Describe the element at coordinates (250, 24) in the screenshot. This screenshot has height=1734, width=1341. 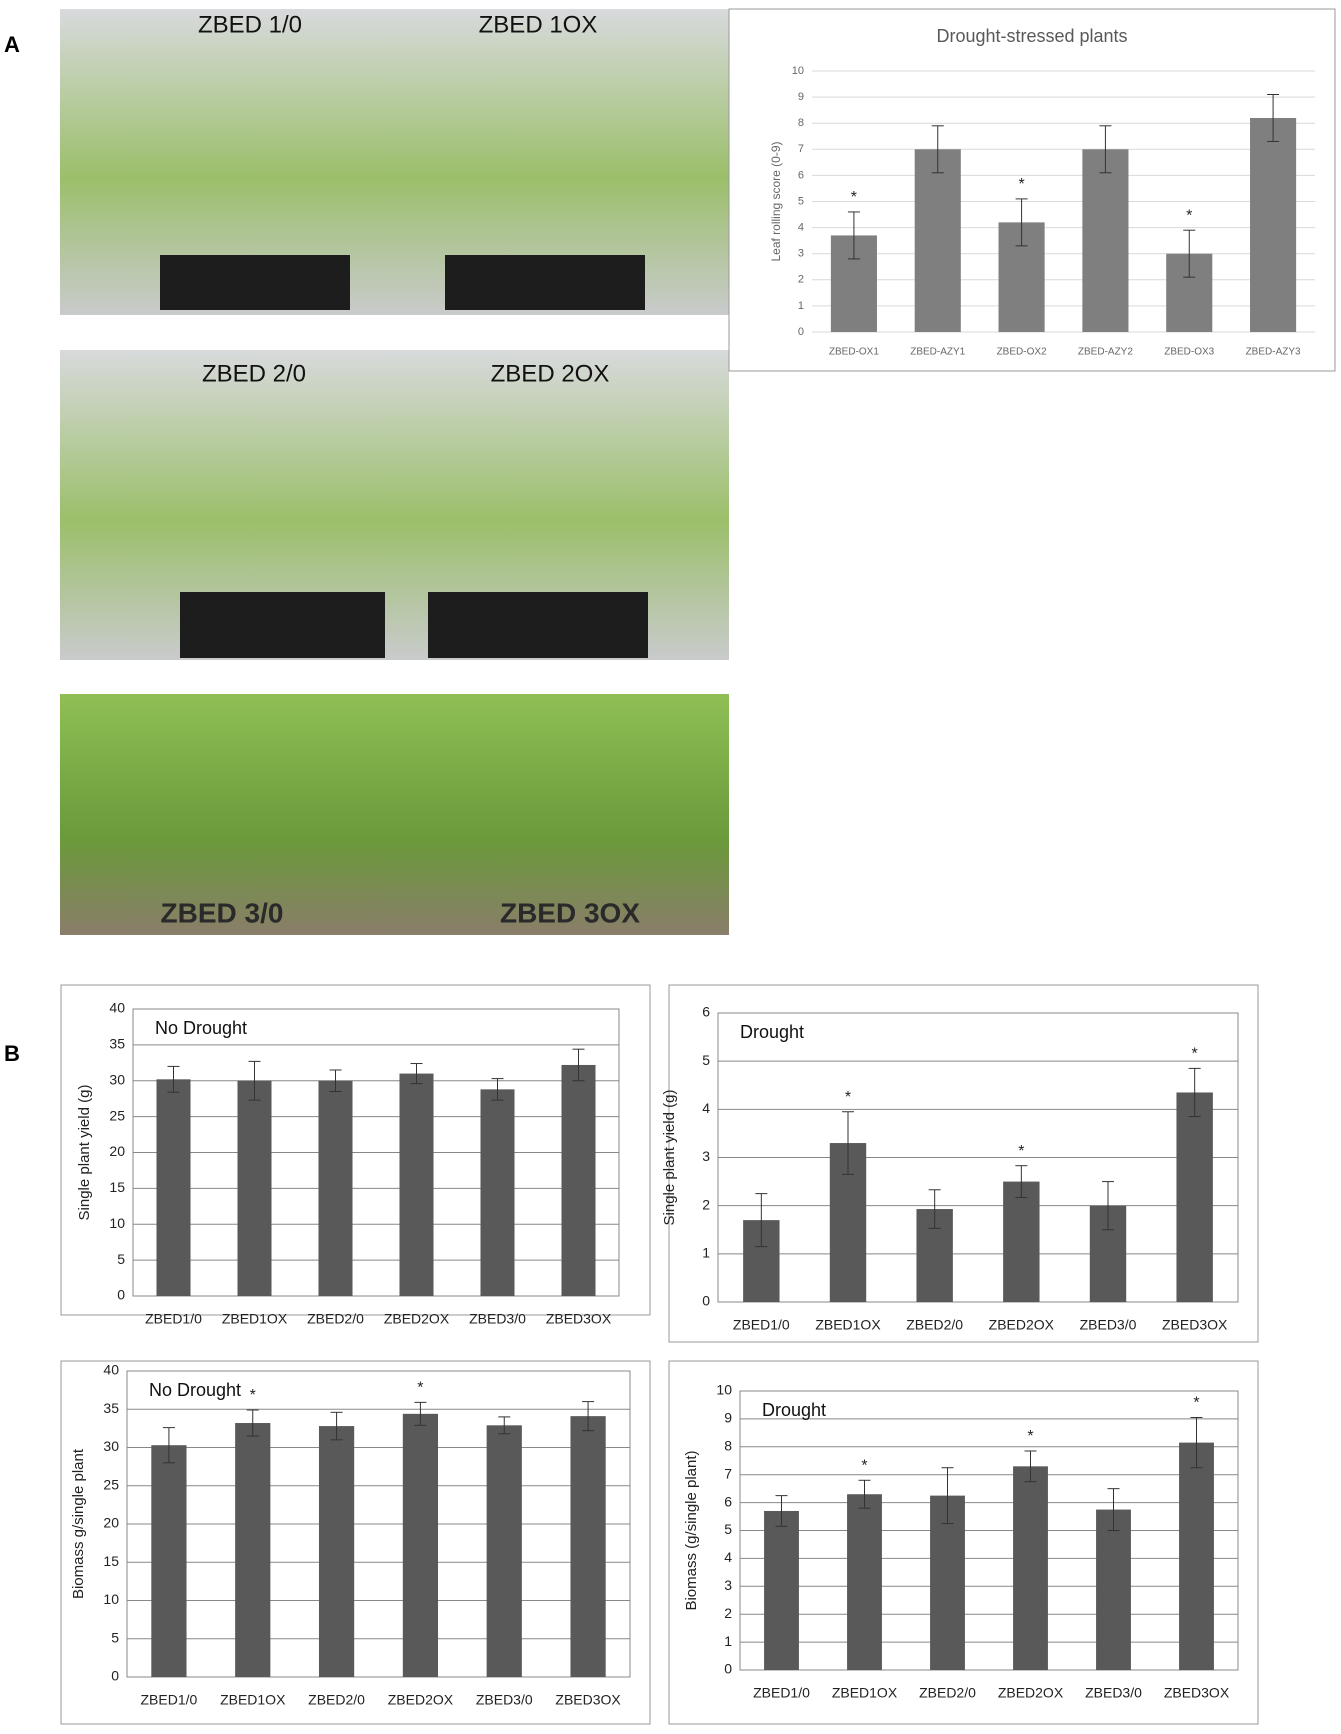
I see `photo-label: ZBED 1/0` at that location.